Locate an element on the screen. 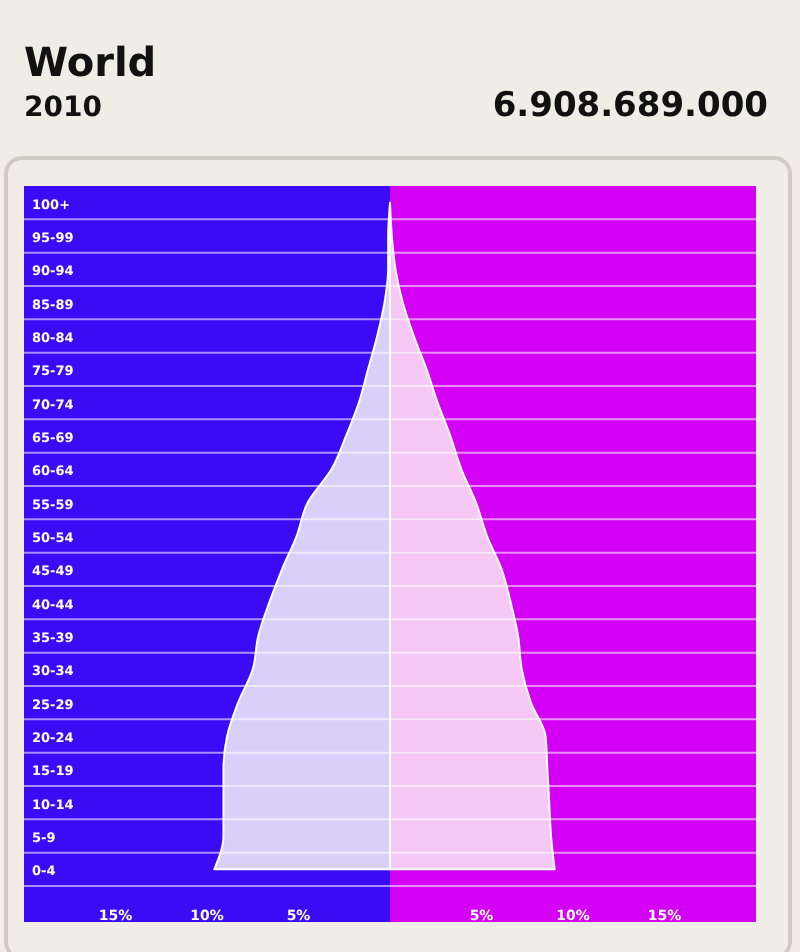  chart-title: World is located at coordinates (90, 62).